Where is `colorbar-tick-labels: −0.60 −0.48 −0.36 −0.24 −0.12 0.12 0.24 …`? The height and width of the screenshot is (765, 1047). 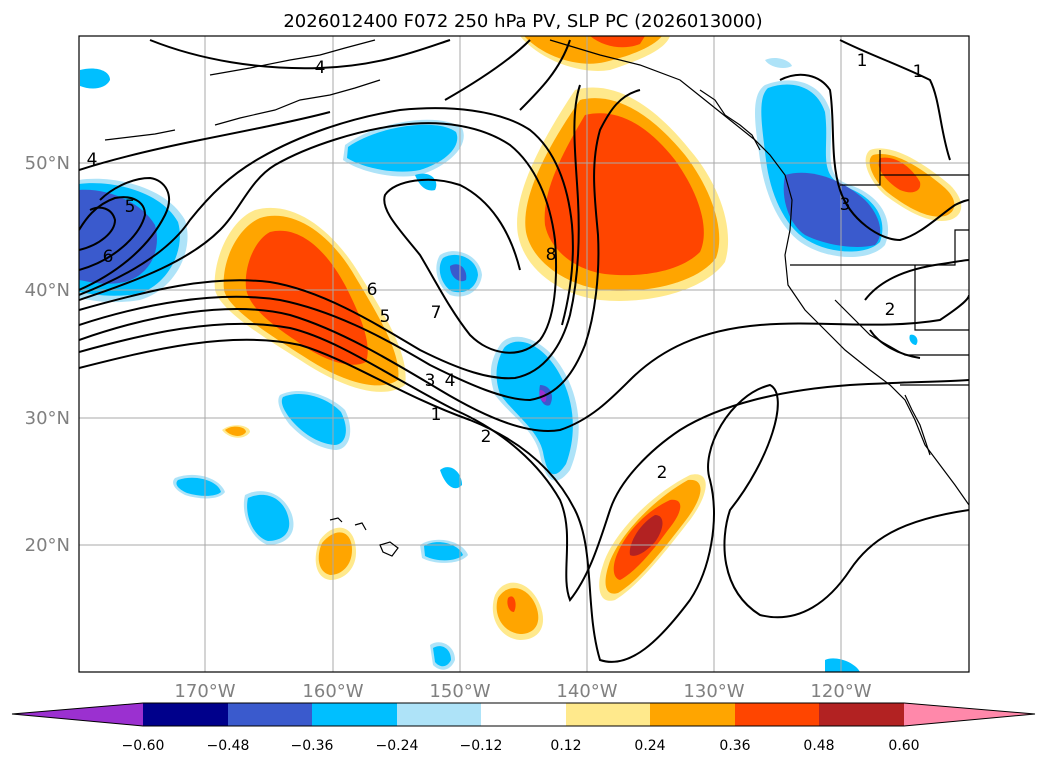
colorbar-tick-labels: −0.60 −0.48 −0.36 −0.24 −0.12 0.12 0.24 … is located at coordinates (521, 746).